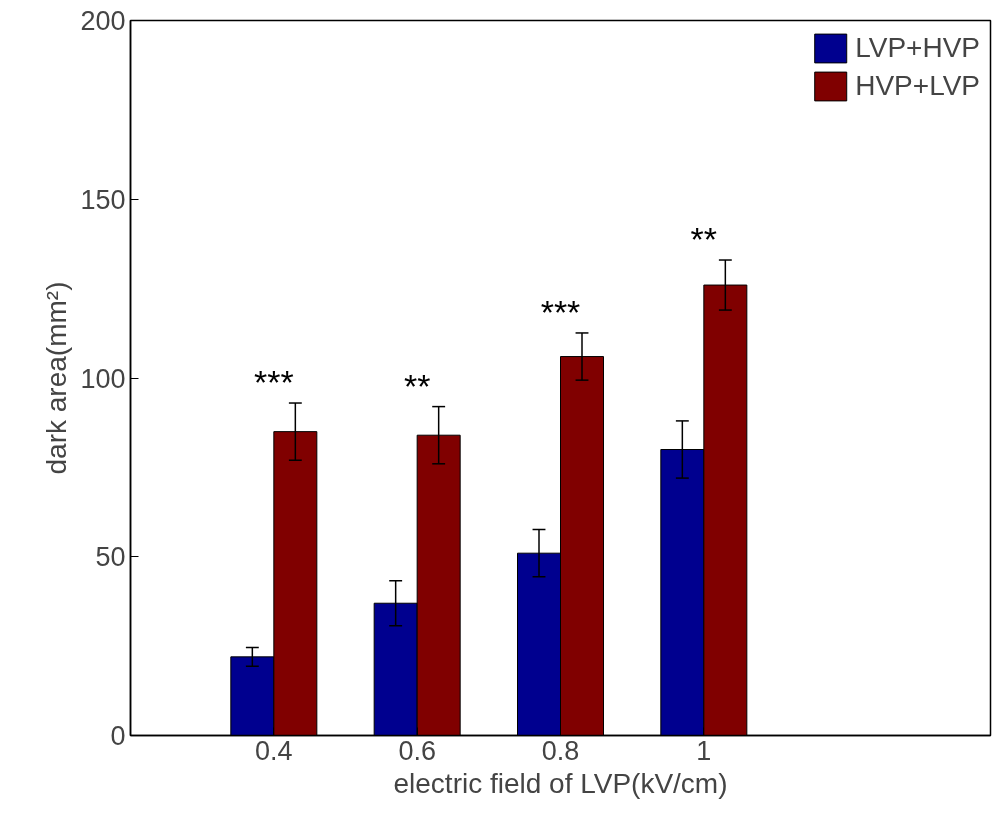 Image resolution: width=1005 pixels, height=831 pixels. I want to click on y-tick-label: 200, so click(103, 21).